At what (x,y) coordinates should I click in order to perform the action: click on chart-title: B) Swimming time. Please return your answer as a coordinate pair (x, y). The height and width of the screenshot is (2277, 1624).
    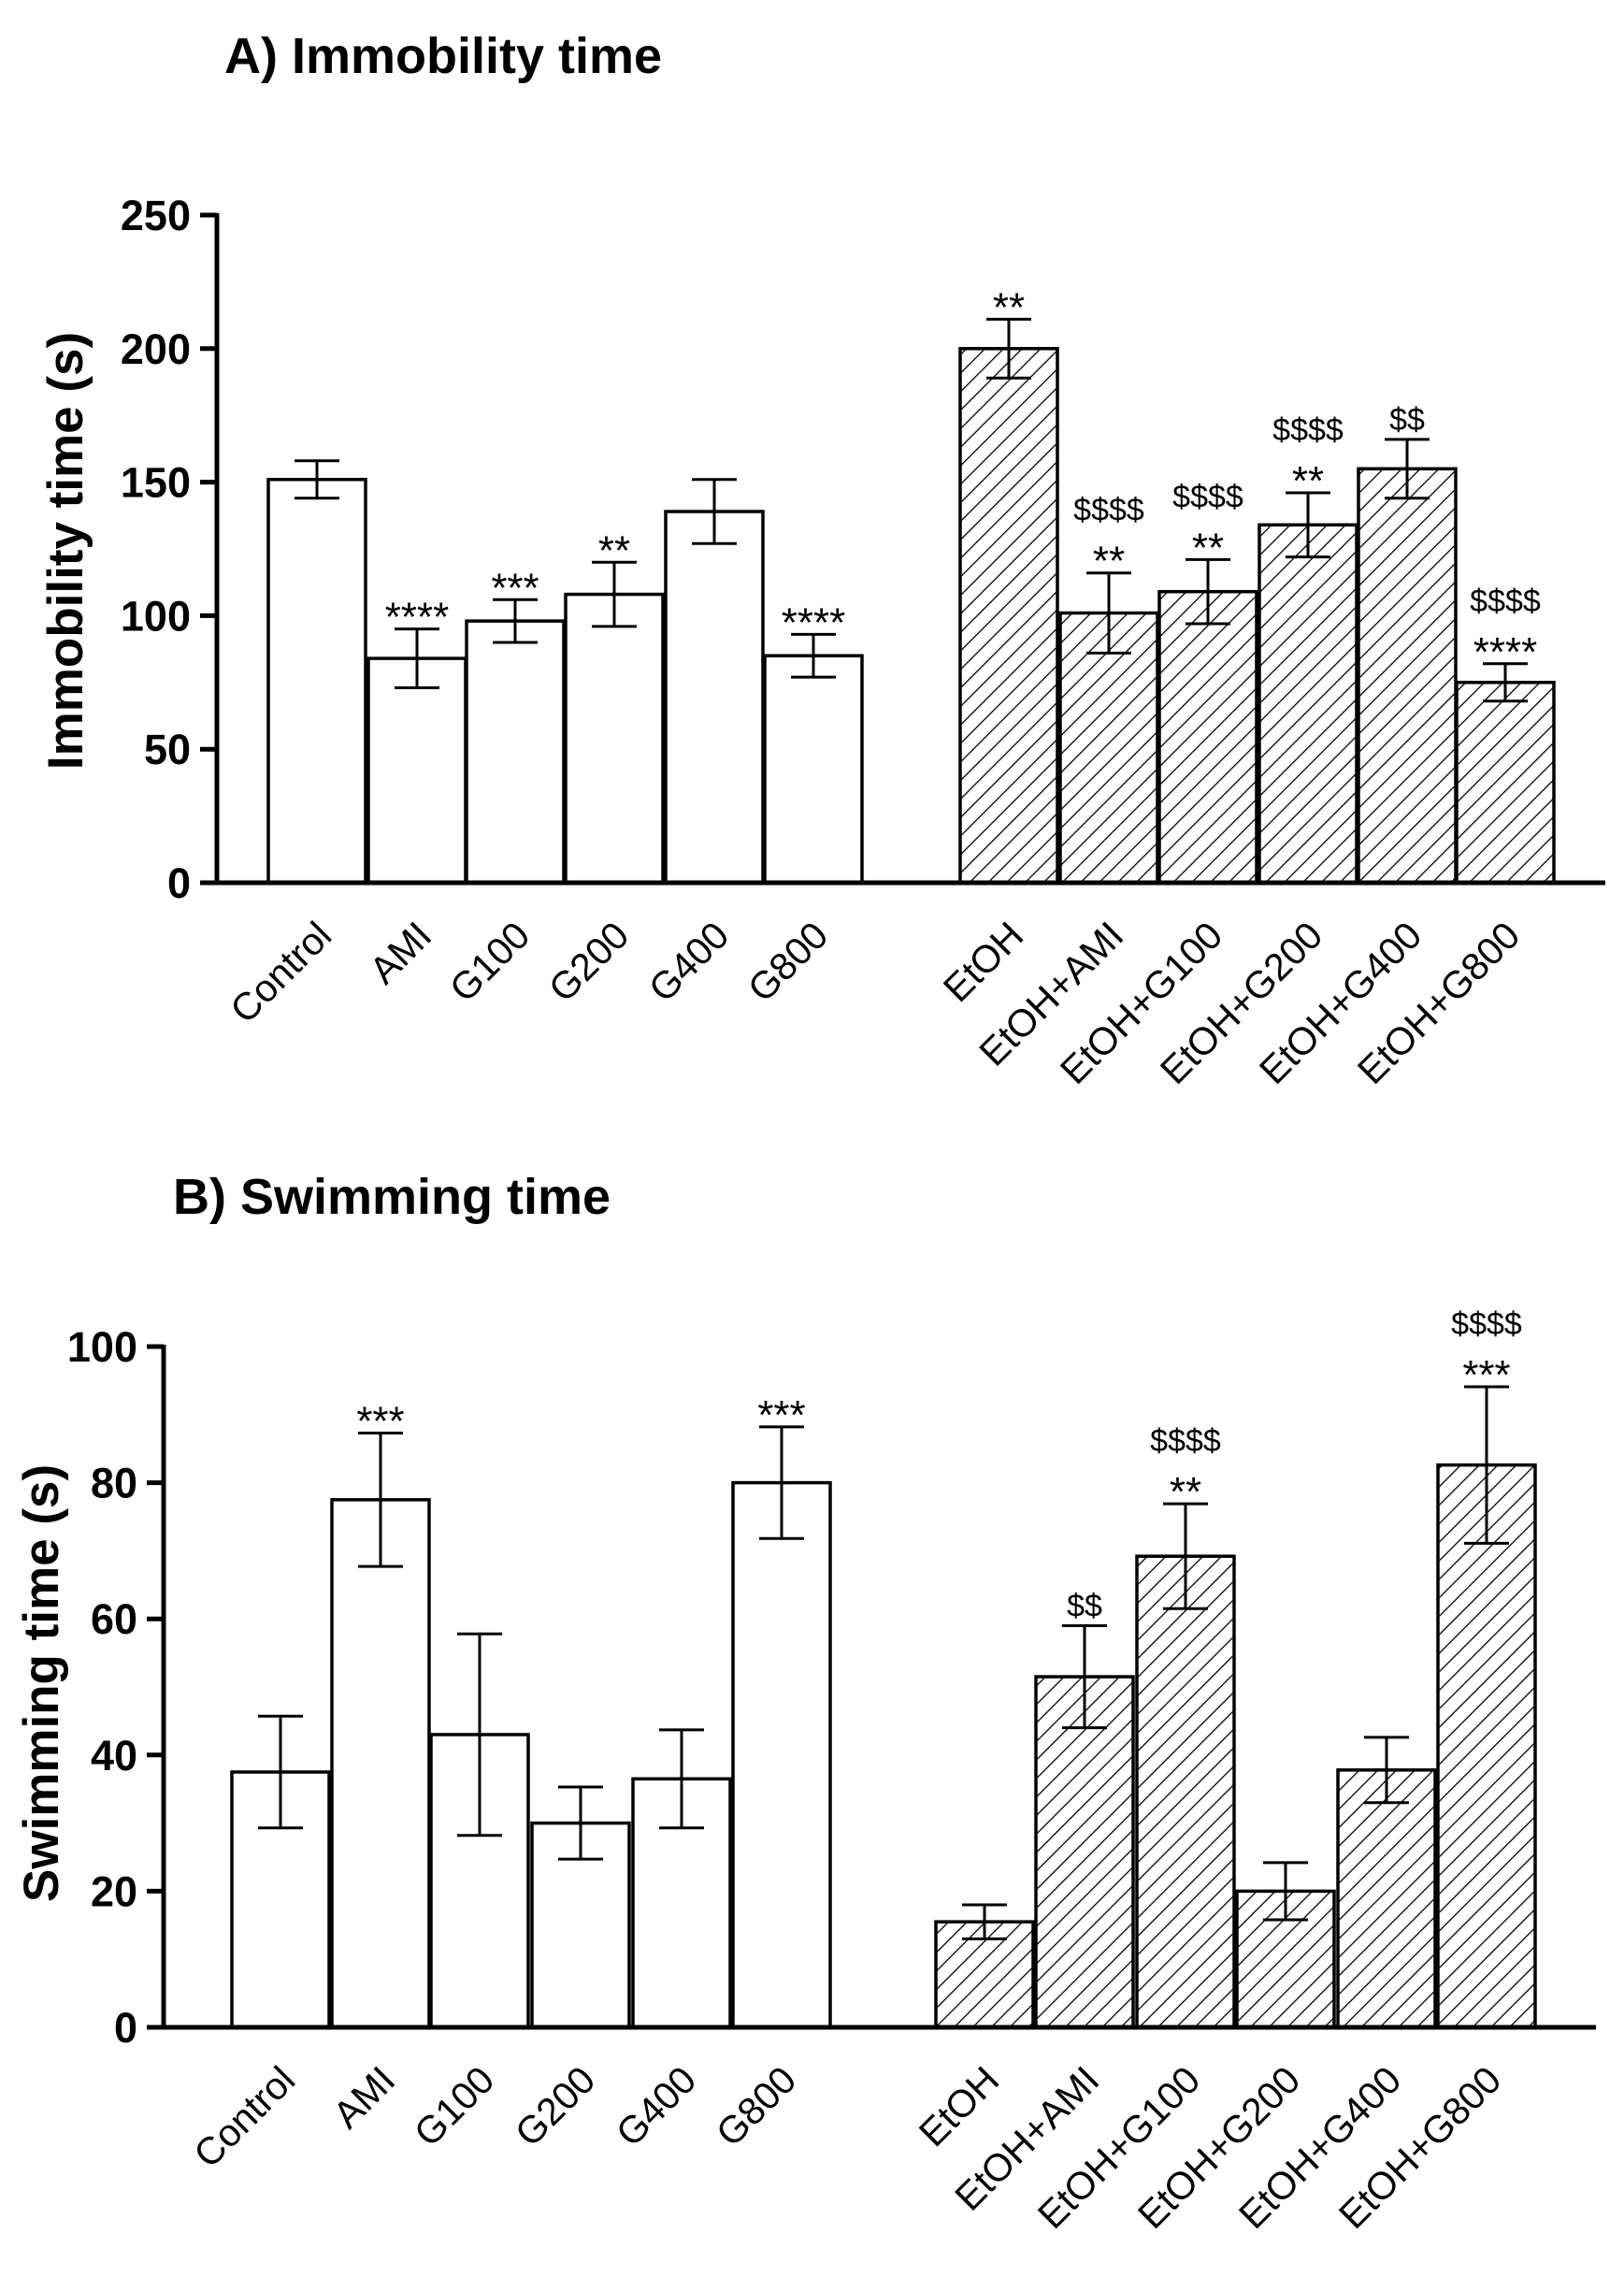
    Looking at the image, I should click on (392, 1197).